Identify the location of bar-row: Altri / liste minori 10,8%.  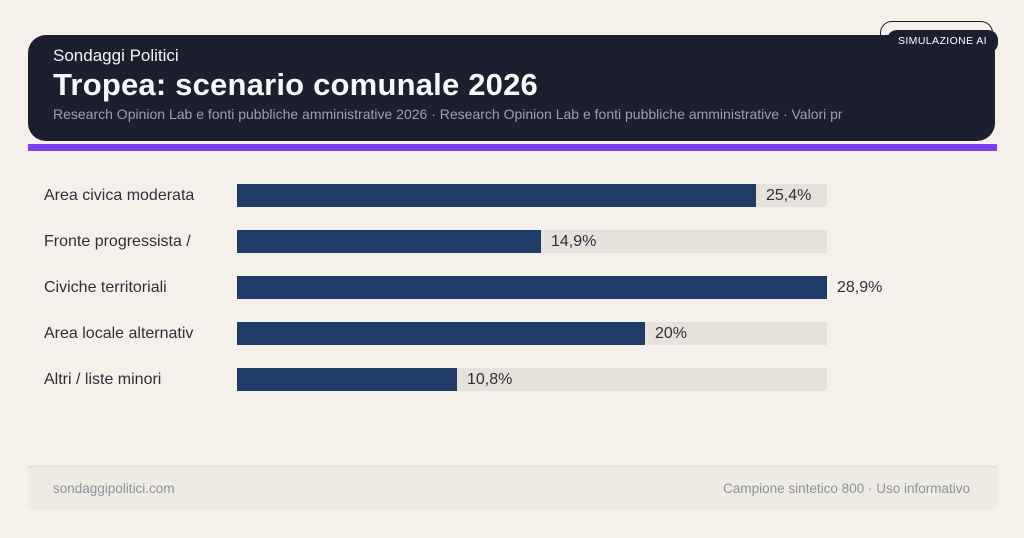
(512, 379).